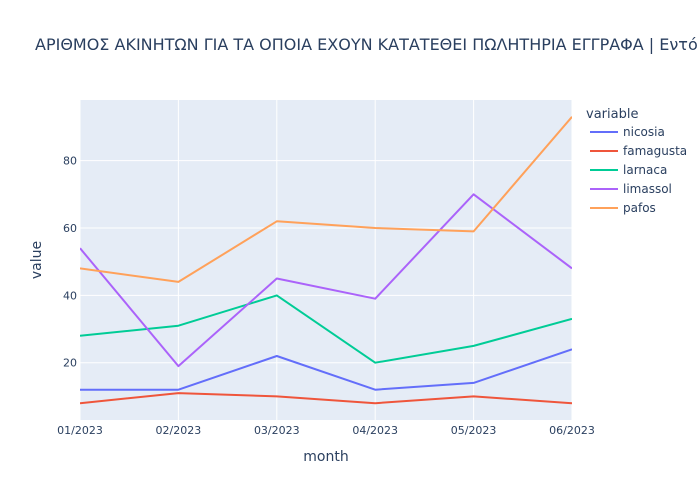  What do you see at coordinates (375, 430) in the screenshot?
I see `x-tick-label: 04/2023` at bounding box center [375, 430].